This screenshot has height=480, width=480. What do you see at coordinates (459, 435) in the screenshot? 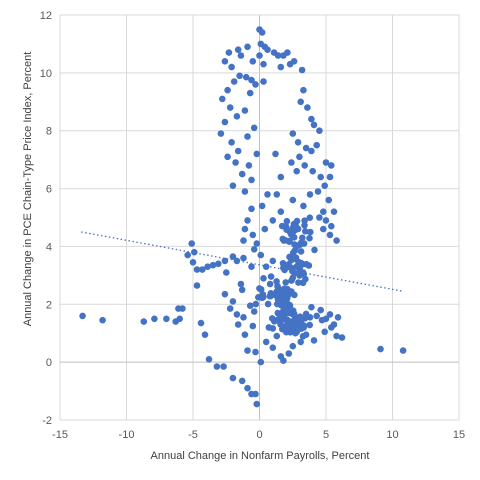
I see `x-tick-label: 15` at bounding box center [459, 435].